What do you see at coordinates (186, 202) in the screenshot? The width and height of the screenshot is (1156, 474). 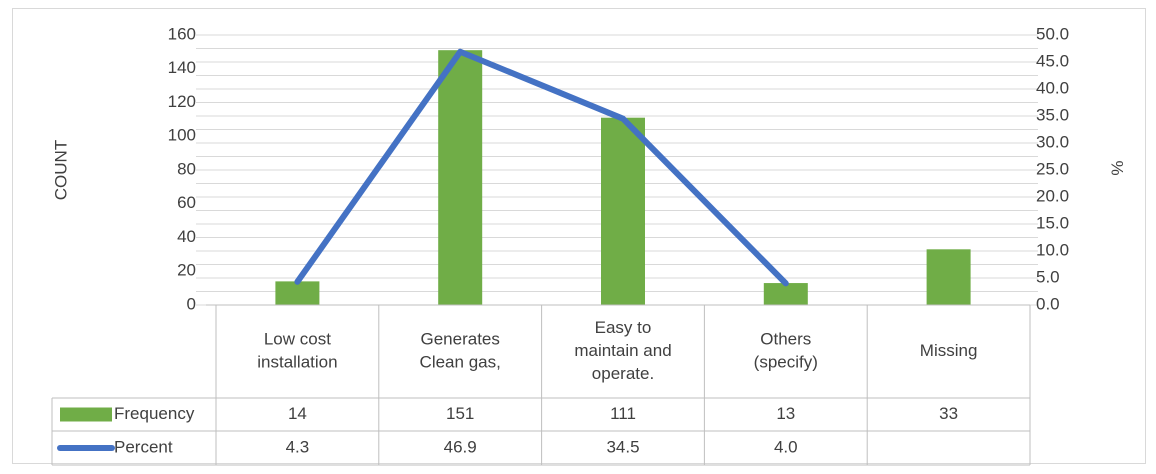 I see `y-tick-label: 60` at bounding box center [186, 202].